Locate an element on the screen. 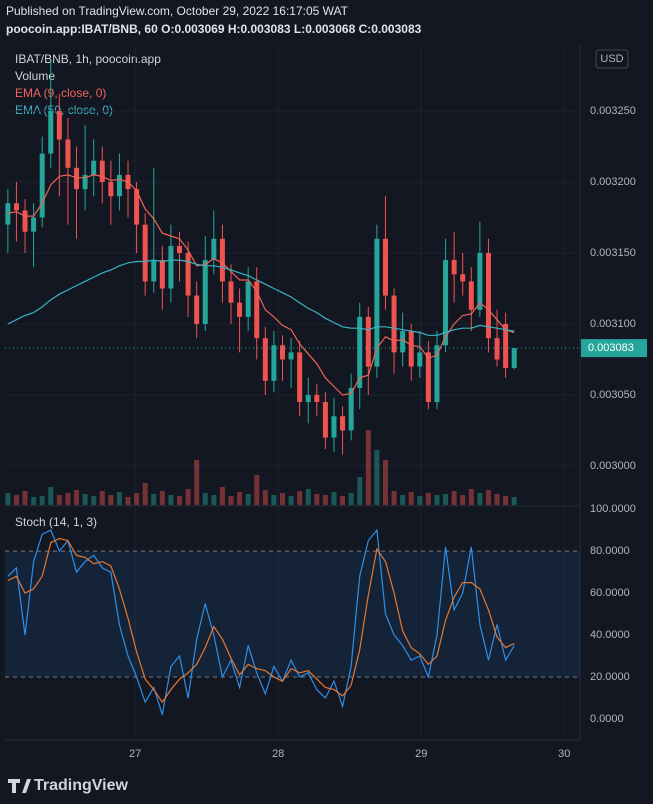  legend-volume: Volume is located at coordinates (35, 76).